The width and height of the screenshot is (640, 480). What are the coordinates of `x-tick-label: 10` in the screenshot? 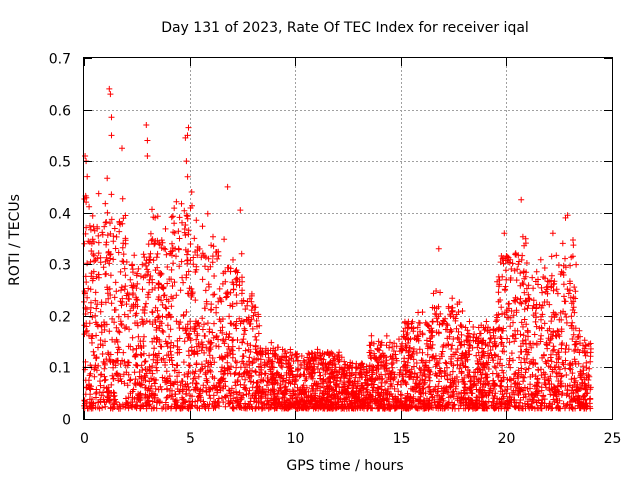 It's located at (296, 439).